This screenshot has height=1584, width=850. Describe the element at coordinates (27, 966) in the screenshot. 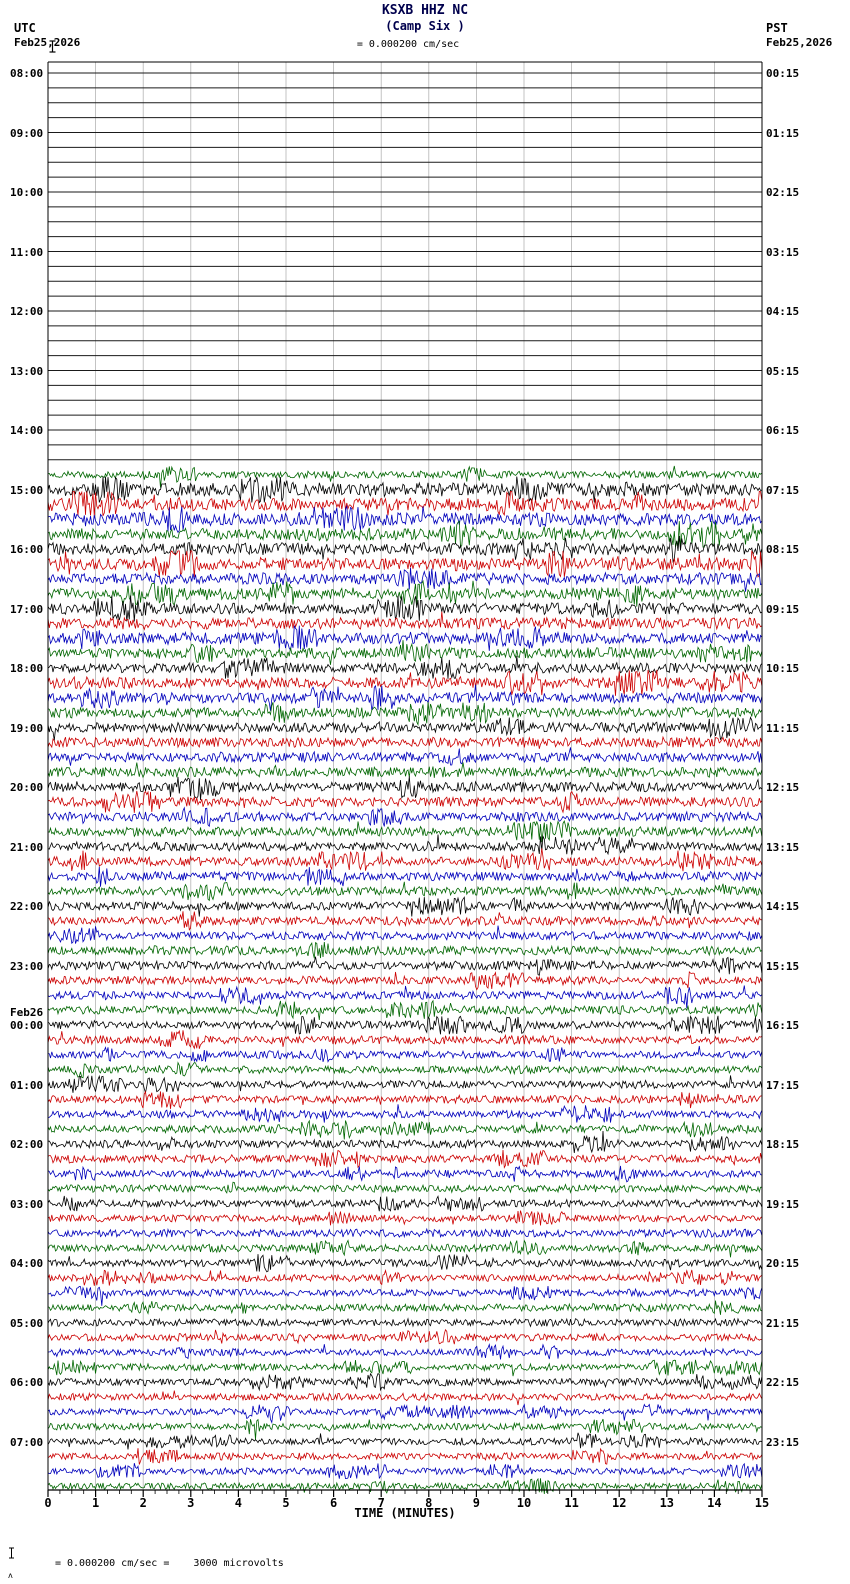

I see `utc-hour-label: 23:00` at that location.